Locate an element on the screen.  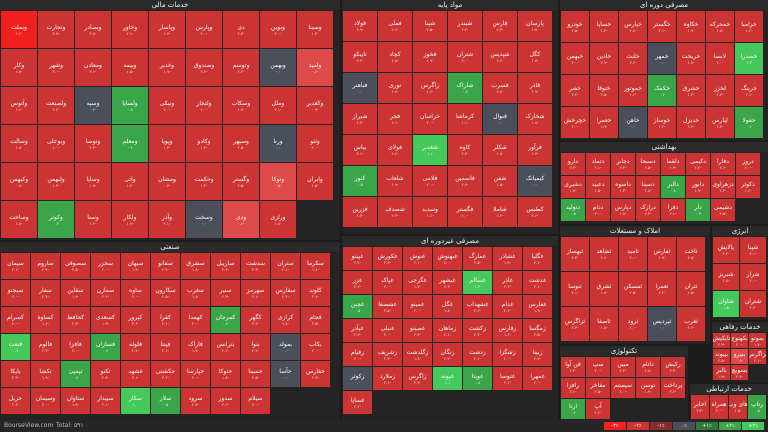
stock-tile: ثشرق ۱.۷- is located at coordinates (604, 289).